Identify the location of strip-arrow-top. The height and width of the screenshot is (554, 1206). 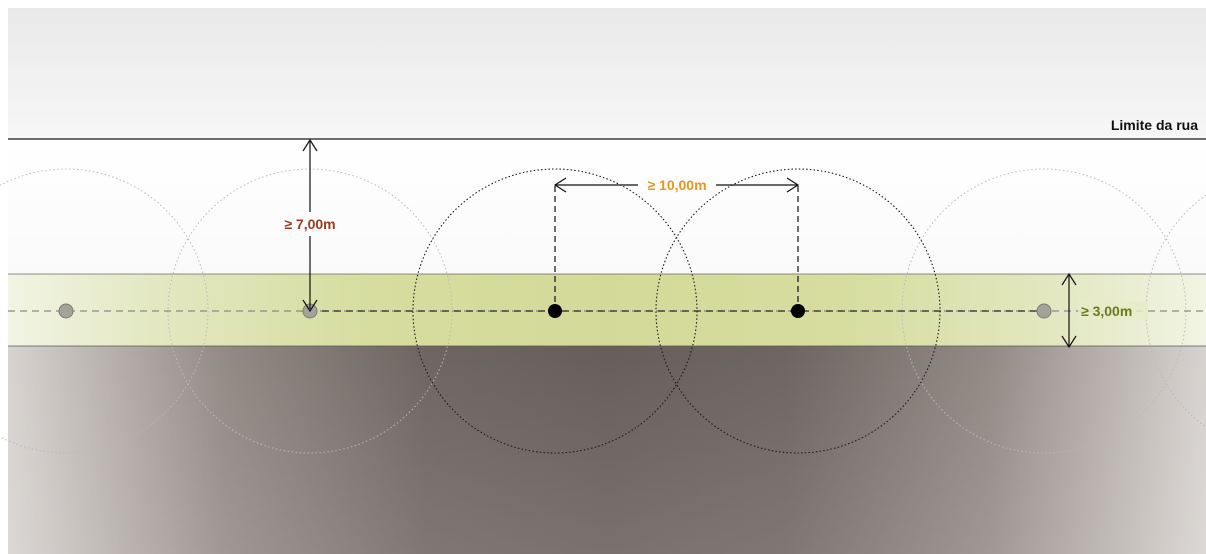
(1069, 279).